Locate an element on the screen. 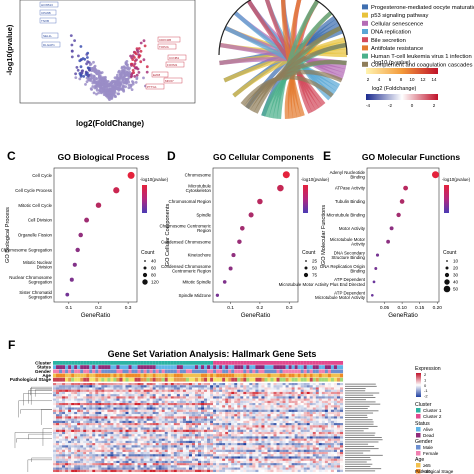 Image resolution: width=474 pixels, height=474 pixels. go-panel-title: GO Cellular Components is located at coordinates (263, 157).